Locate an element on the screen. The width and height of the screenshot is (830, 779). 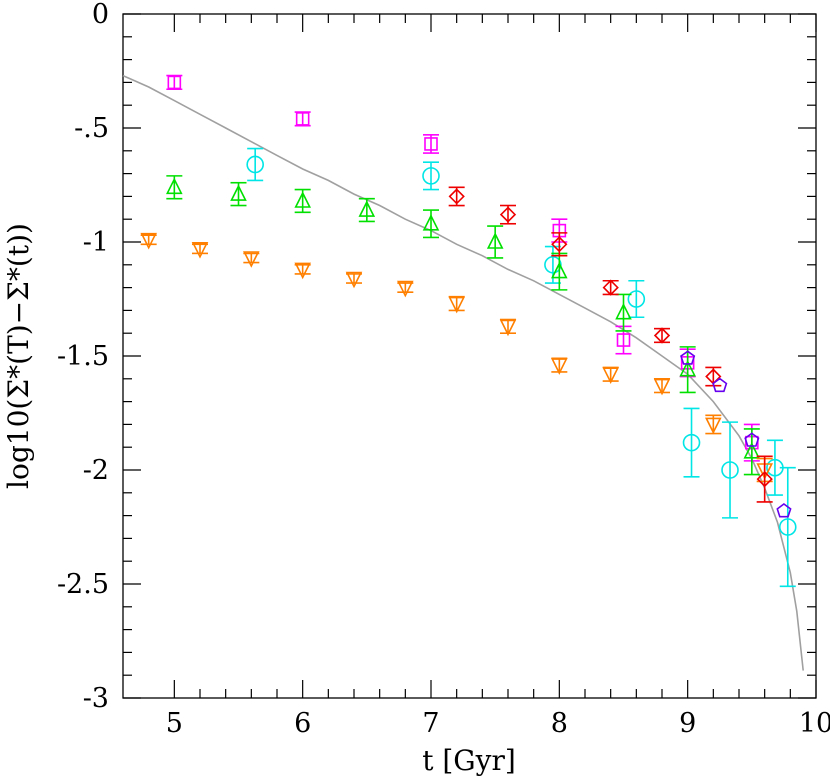
y-tick-labels: 0 -.5 -1 -1.5 -2 -2.5 -3 is located at coordinates (83, 357).